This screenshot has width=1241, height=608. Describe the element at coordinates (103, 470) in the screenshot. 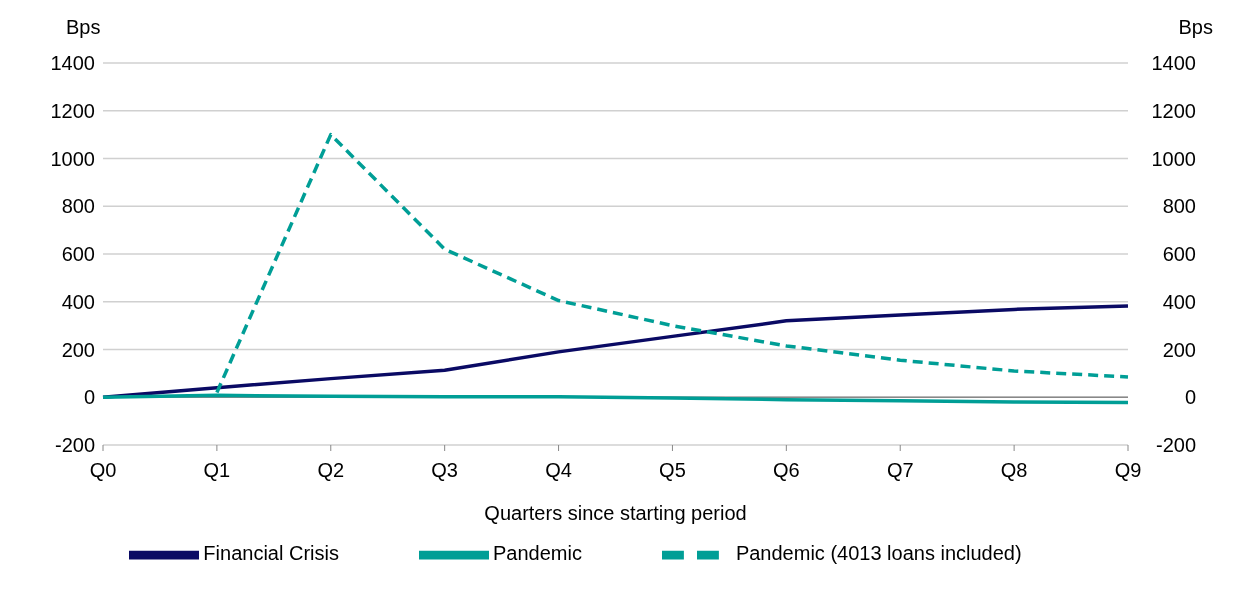

I see `x-tick-label: Q0` at that location.